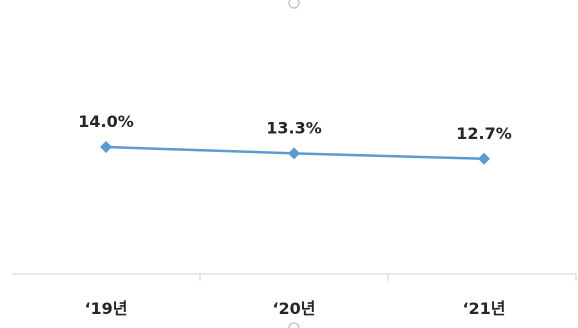  What do you see at coordinates (105, 308) in the screenshot?
I see `x-tick-label: ‘19년` at bounding box center [105, 308].